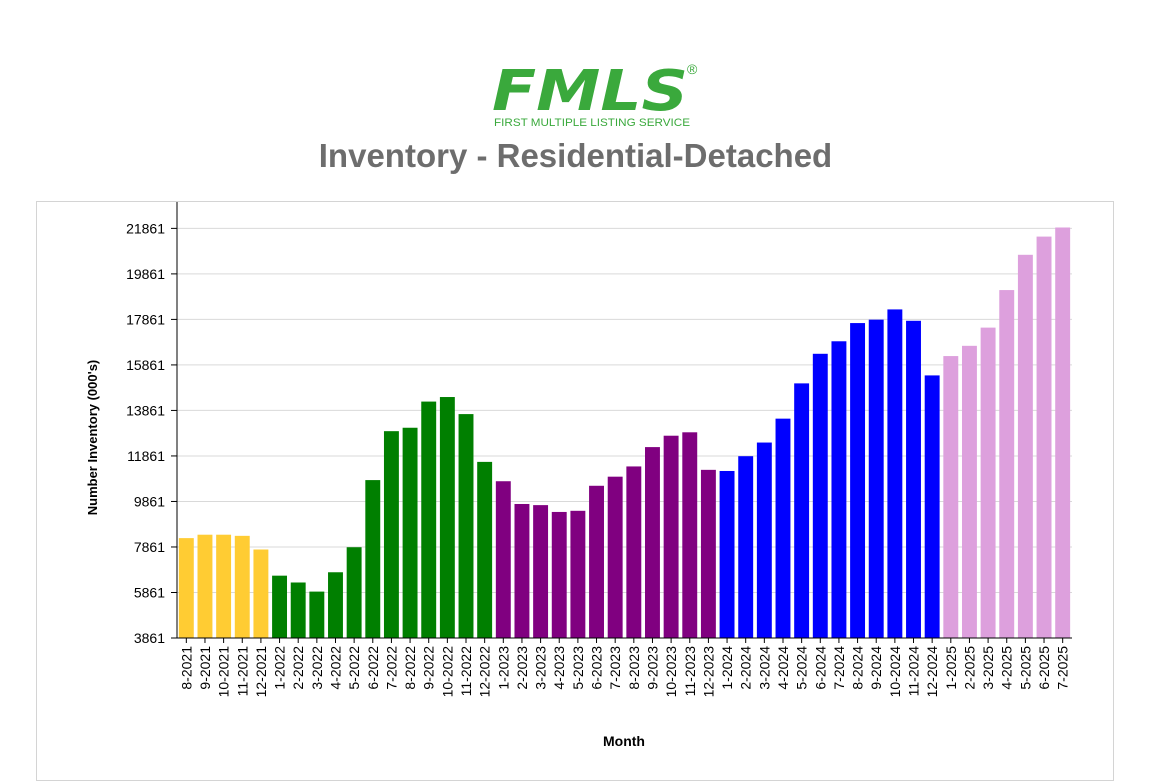  I want to click on bar-6-2025, so click(1044, 437).